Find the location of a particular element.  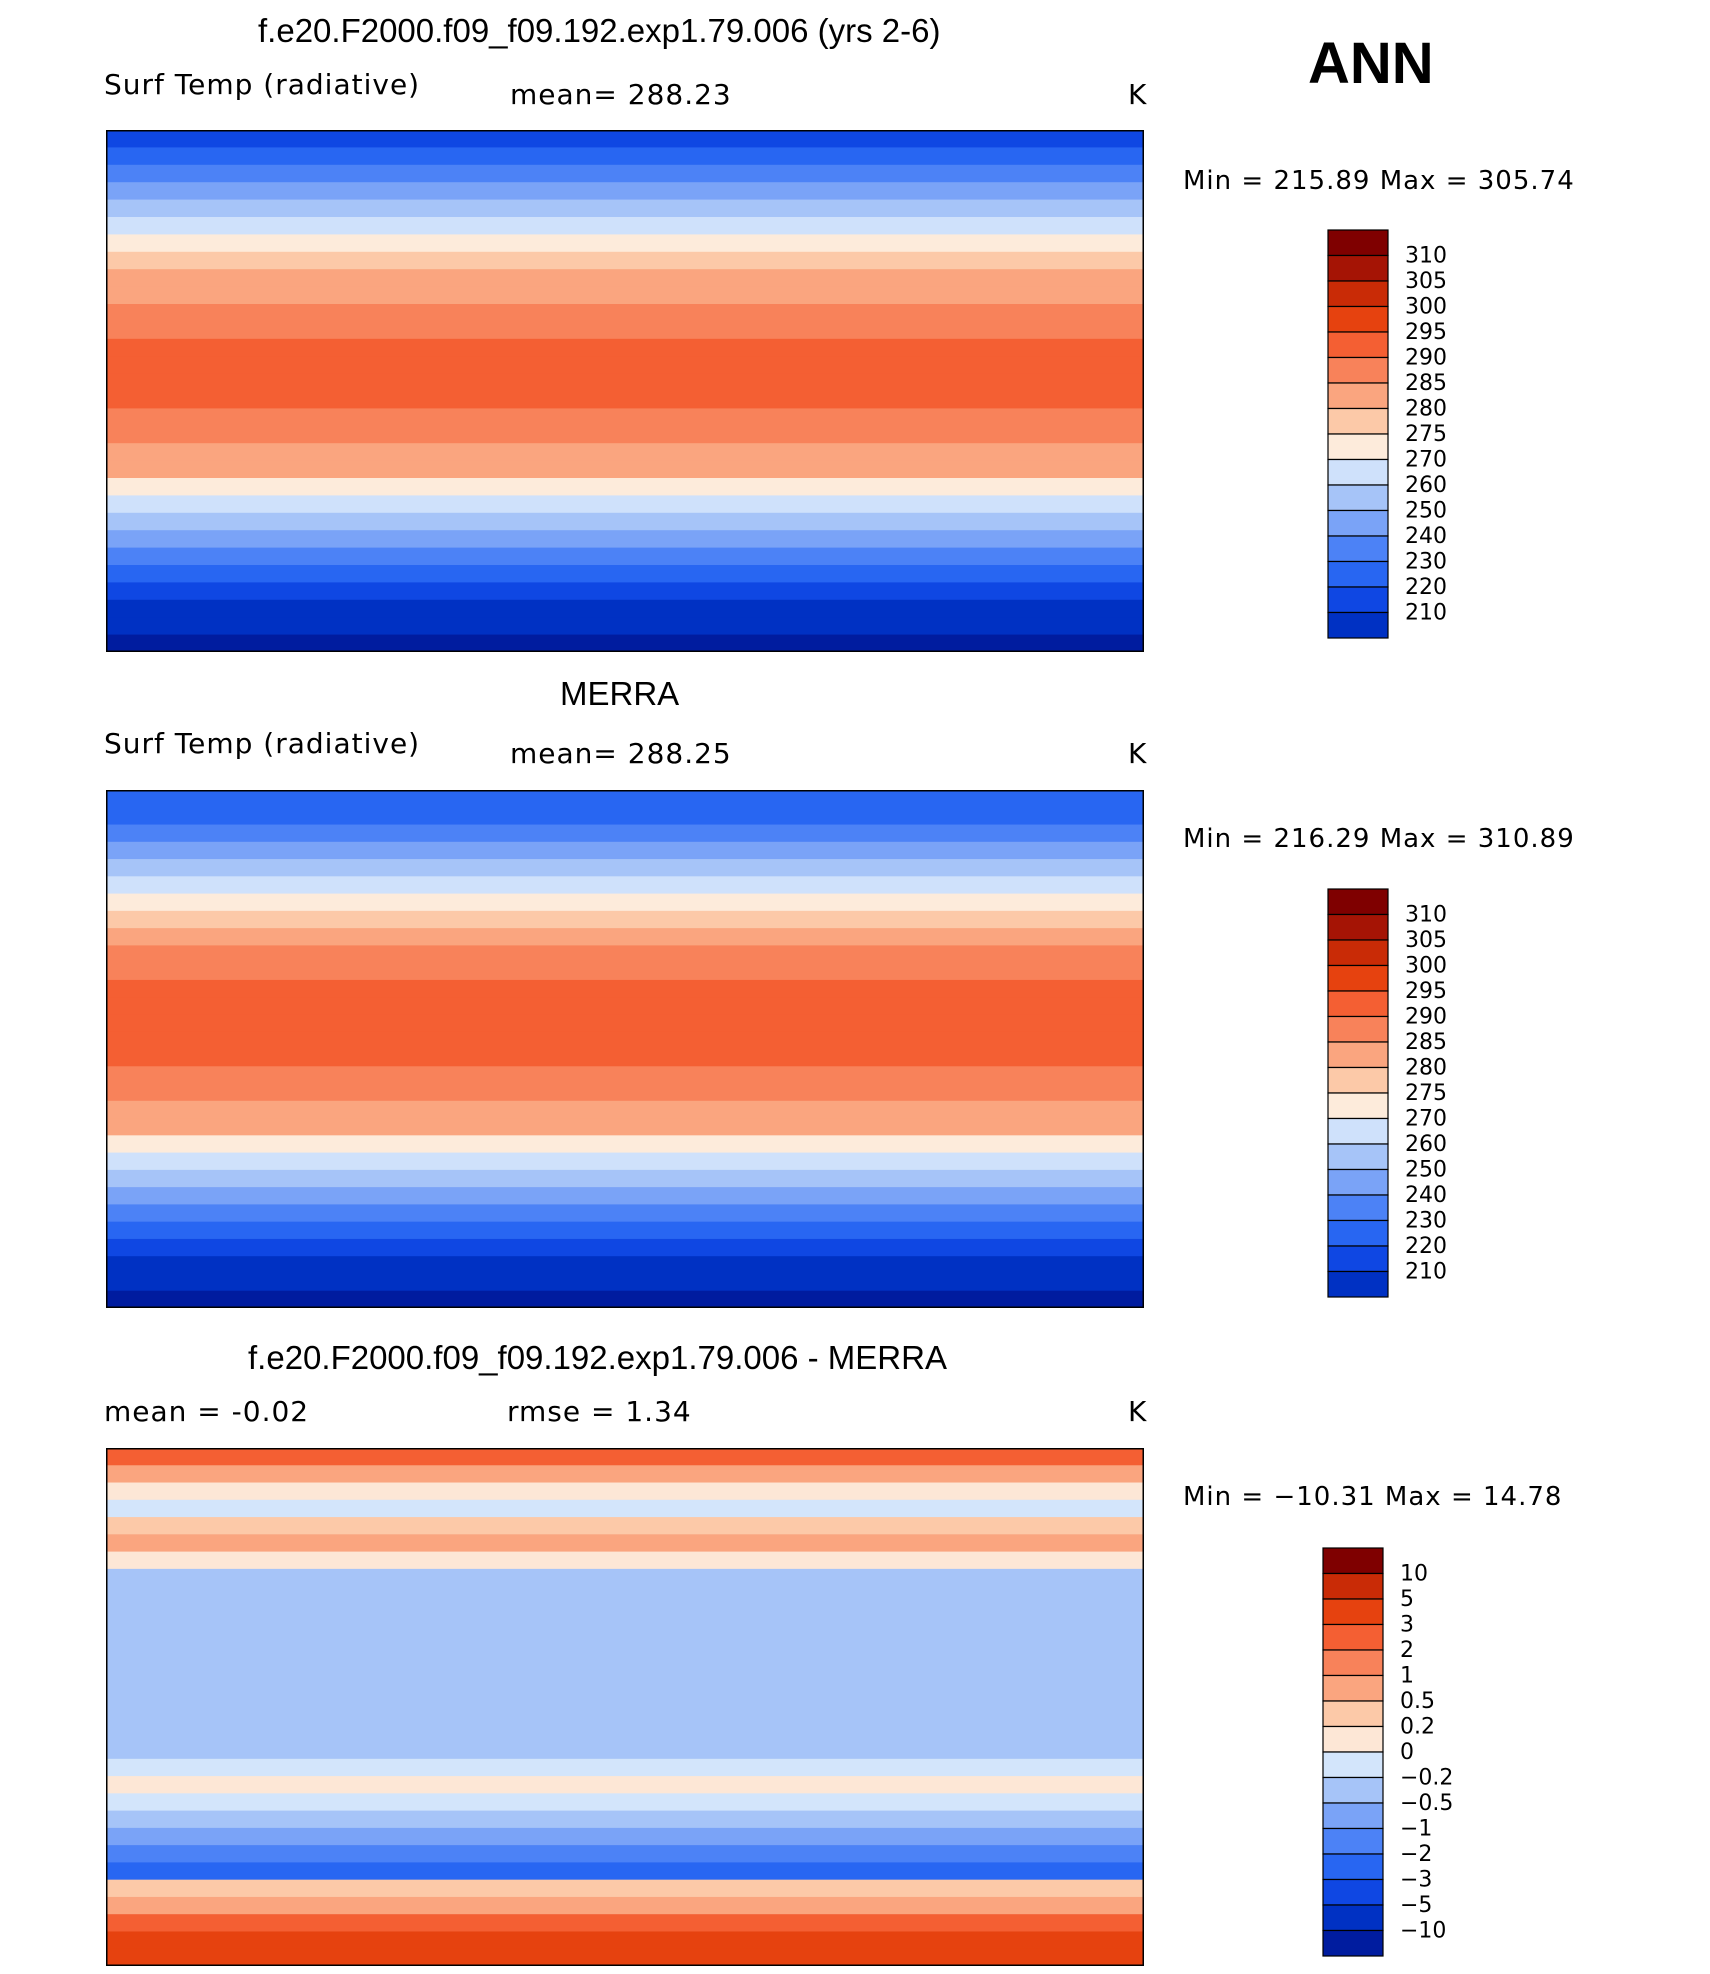

colorbar-tick-label: −1 is located at coordinates (1416, 1829).